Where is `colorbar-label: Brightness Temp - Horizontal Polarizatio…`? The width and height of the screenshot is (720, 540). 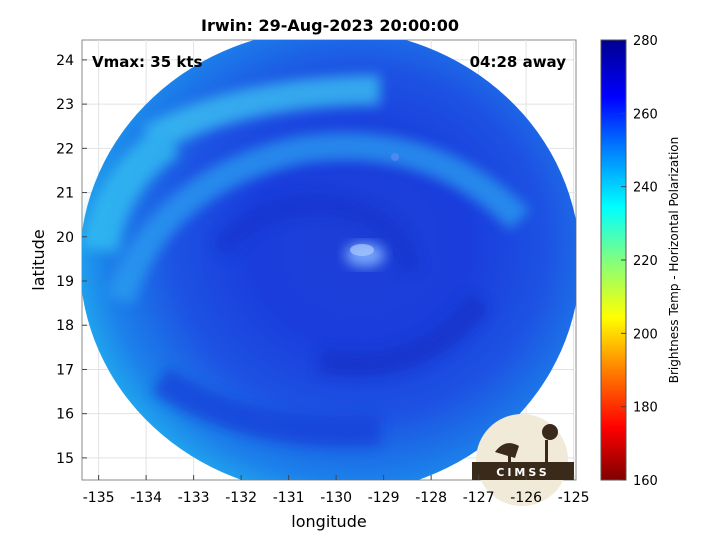 colorbar-label: Brightness Temp - Horizontal Polarizatio… is located at coordinates (674, 260).